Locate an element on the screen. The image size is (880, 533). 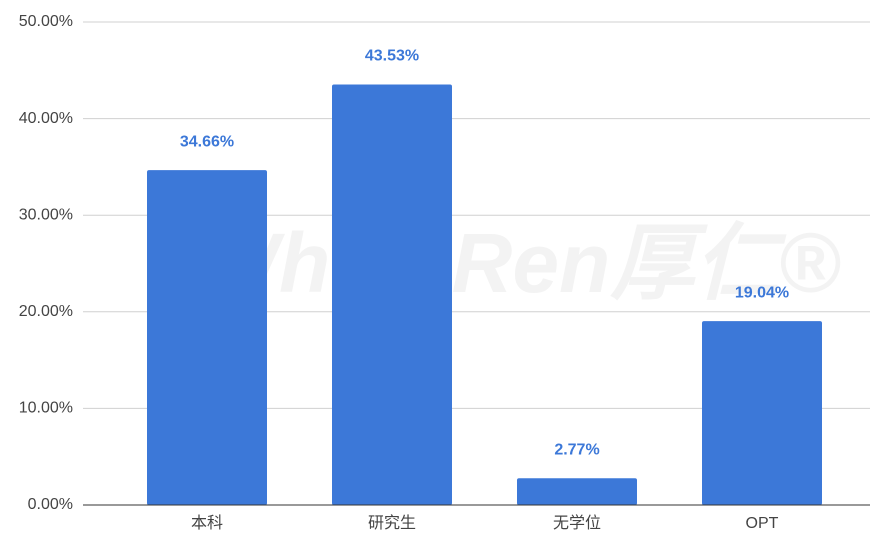
data-label: 34.66% is located at coordinates (207, 141).